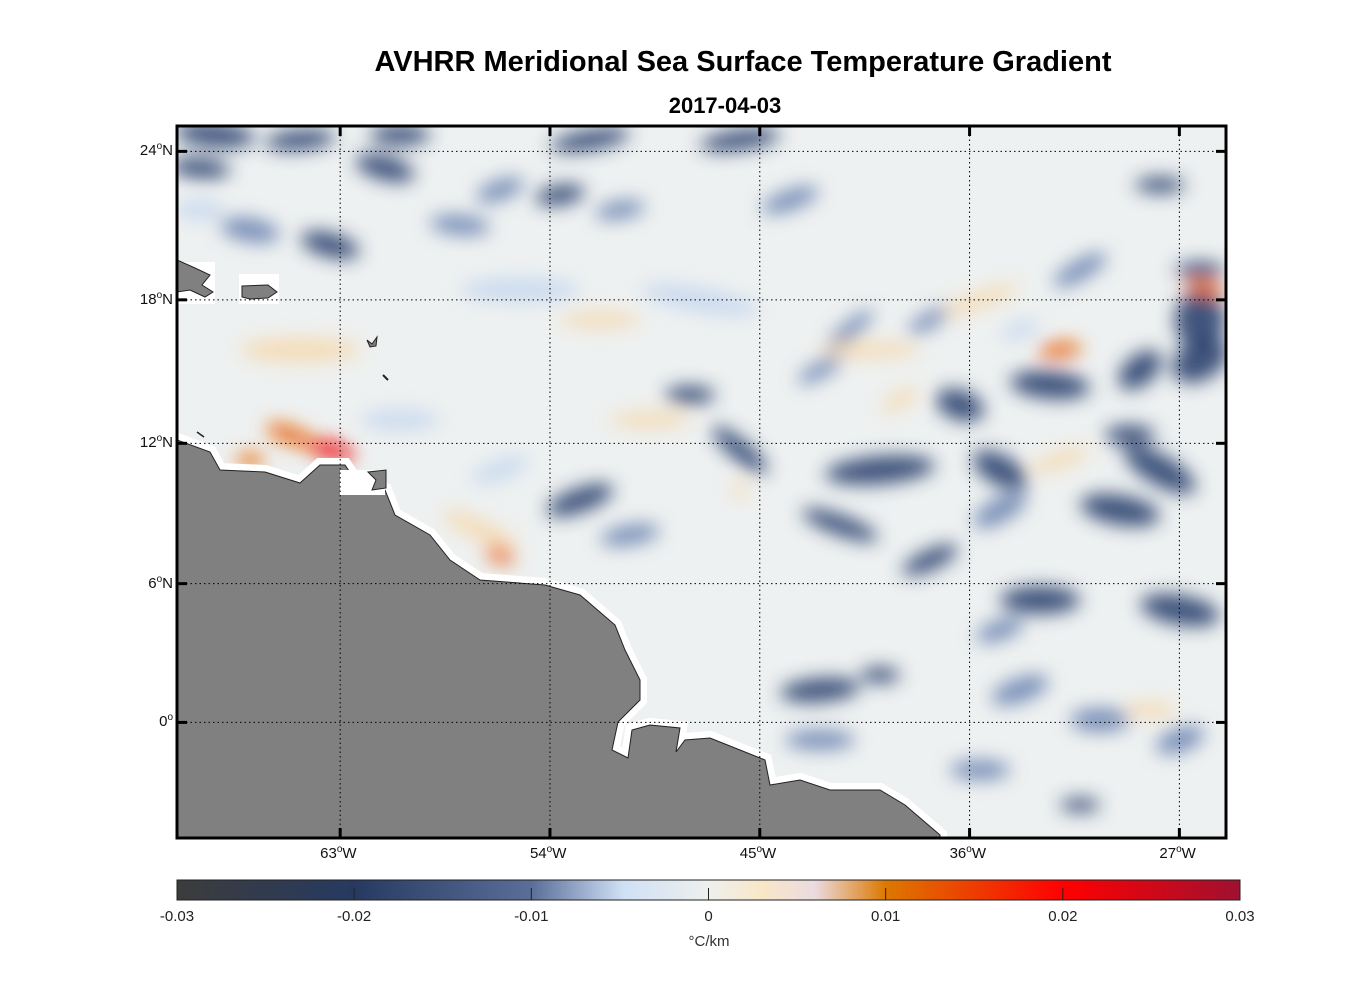 This screenshot has height=1000, width=1356. Describe the element at coordinates (1177, 853) in the screenshot. I see `lon-tick-label: 27oW` at that location.